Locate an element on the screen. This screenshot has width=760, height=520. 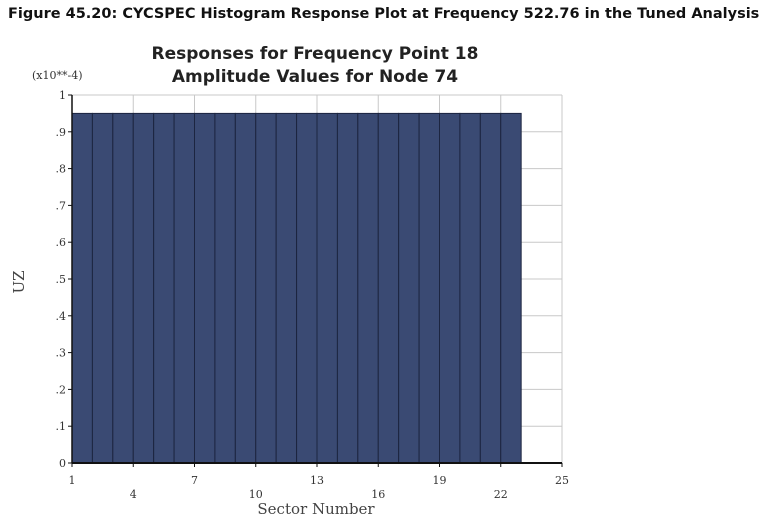
y-tick-label: 0 is located at coordinates (62, 463).